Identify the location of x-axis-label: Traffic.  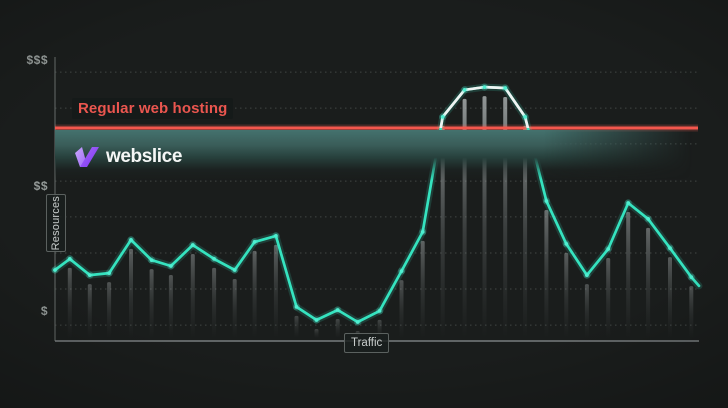
(367, 343).